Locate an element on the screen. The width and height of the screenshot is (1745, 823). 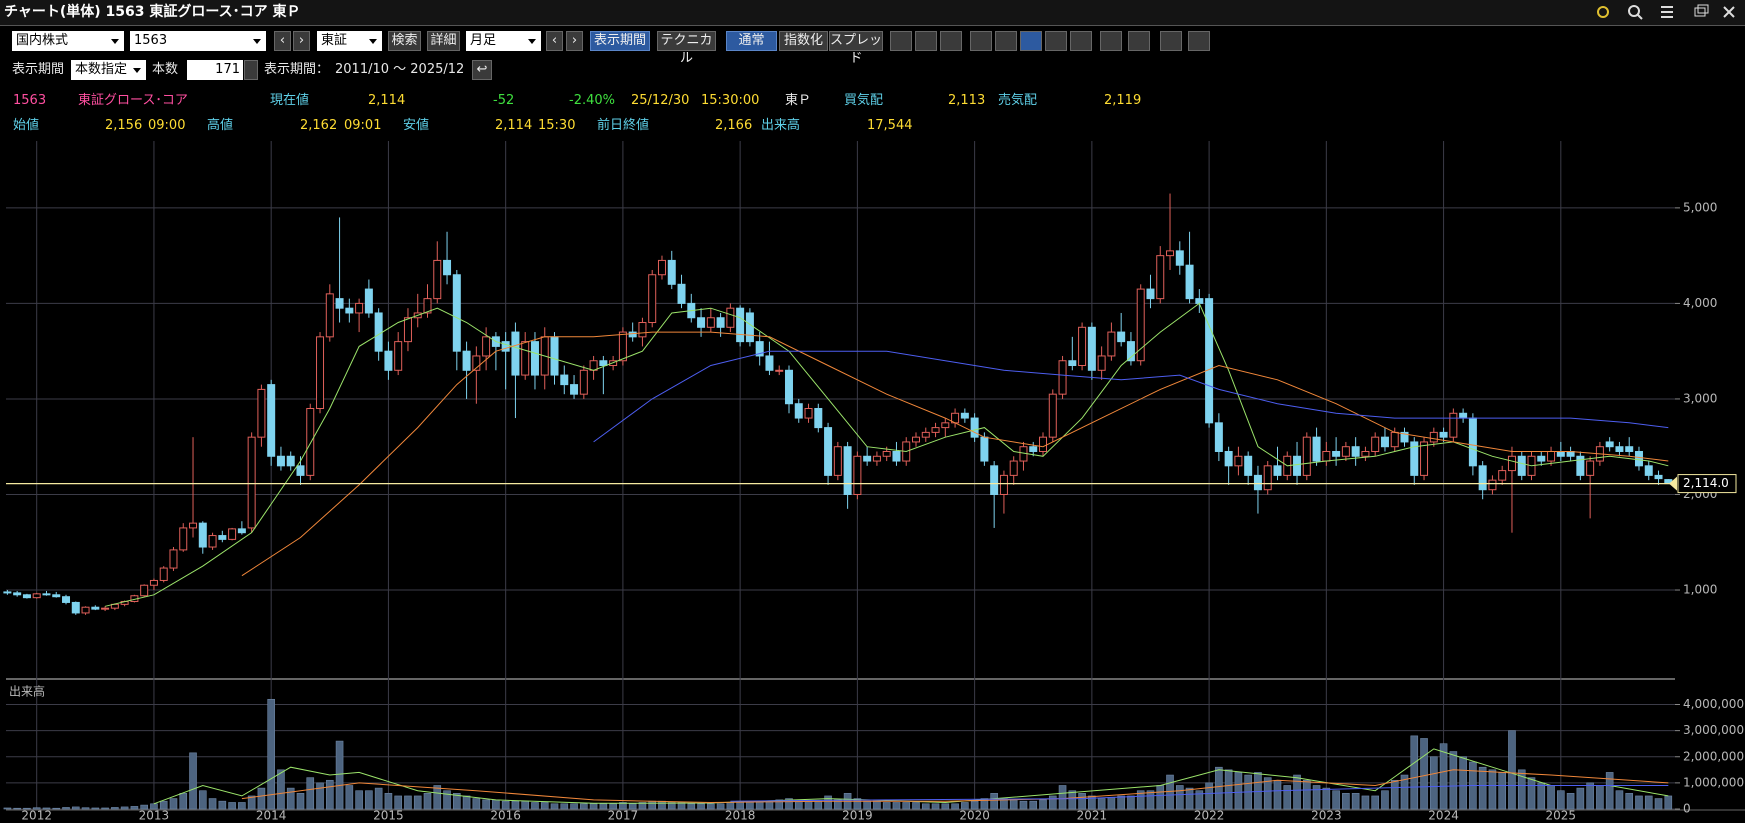
prev-code: ‹ is located at coordinates (282, 41).